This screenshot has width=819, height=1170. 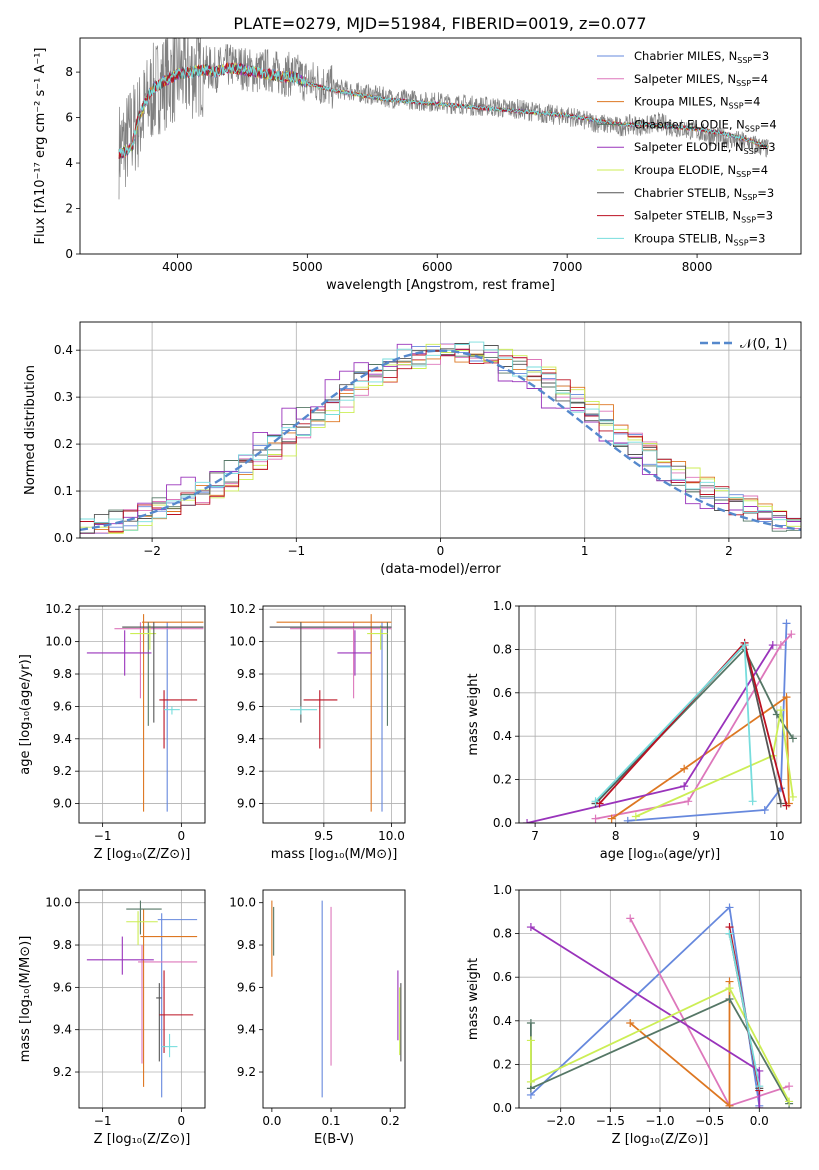 What do you see at coordinates (69, 209) in the screenshot?
I see `y-tick-label: 2` at bounding box center [69, 209].